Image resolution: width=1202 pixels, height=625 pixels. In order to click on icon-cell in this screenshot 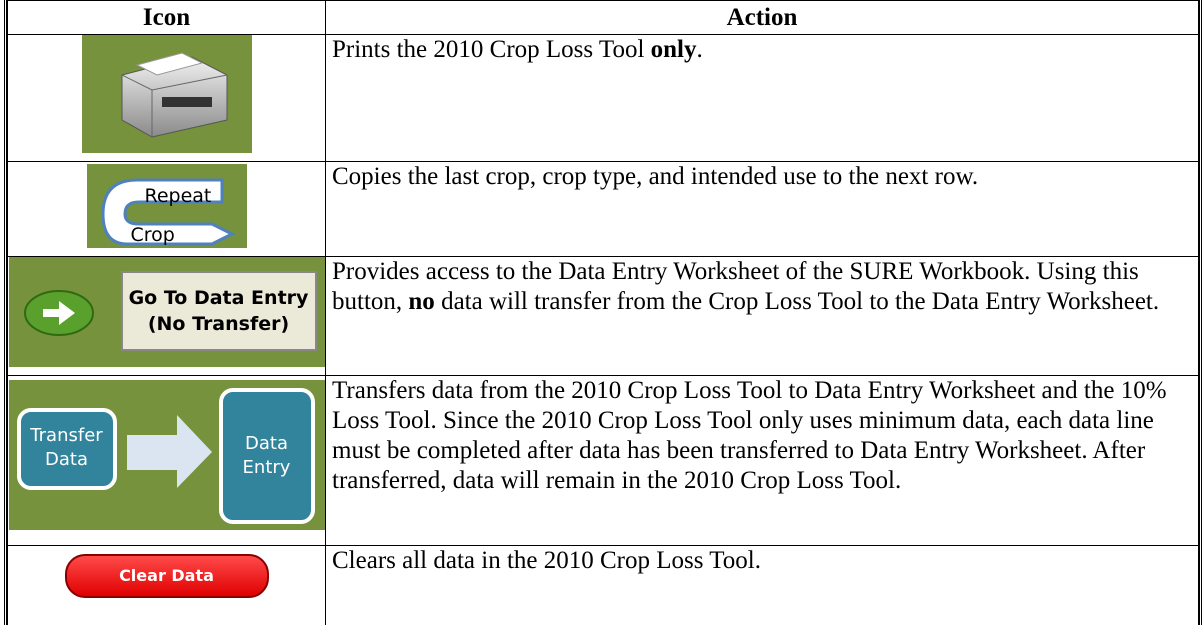, I will do `click(166, 98)`.